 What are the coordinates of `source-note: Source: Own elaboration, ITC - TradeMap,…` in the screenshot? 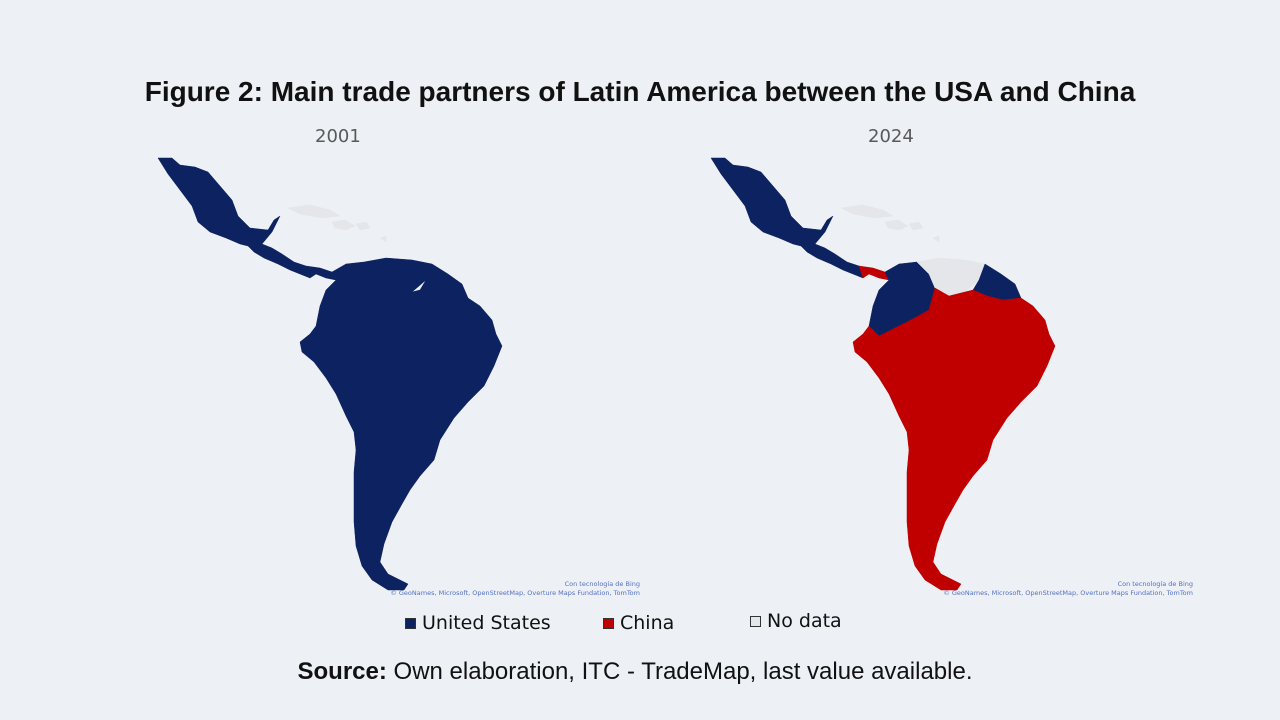 It's located at (635, 672).